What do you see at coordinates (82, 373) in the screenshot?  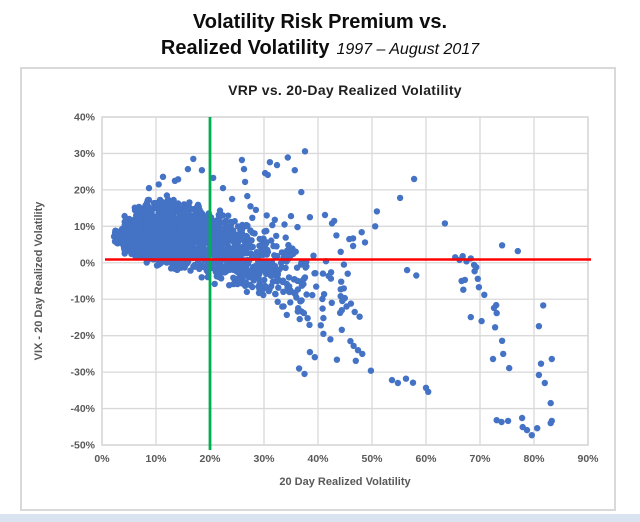 I see `svg-text: -30%` at bounding box center [82, 373].